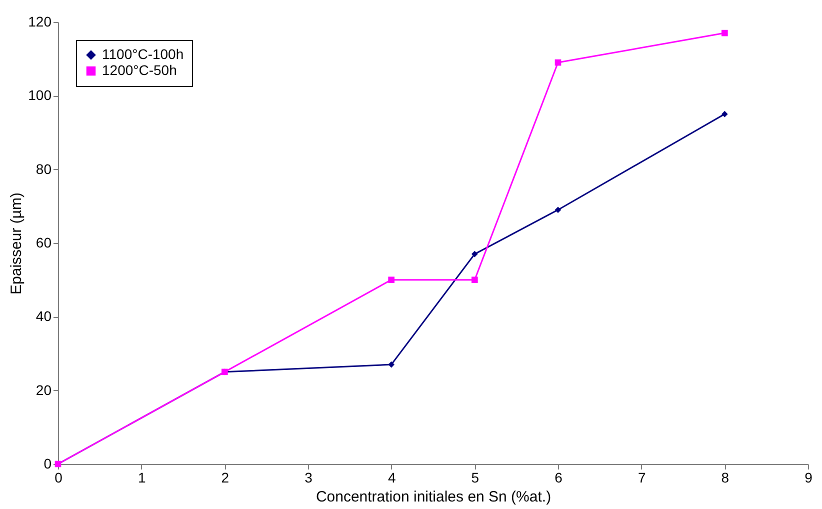 Image resolution: width=822 pixels, height=509 pixels. Describe the element at coordinates (139, 70) in the screenshot. I see `legend-label: 1200°C-50h` at that location.